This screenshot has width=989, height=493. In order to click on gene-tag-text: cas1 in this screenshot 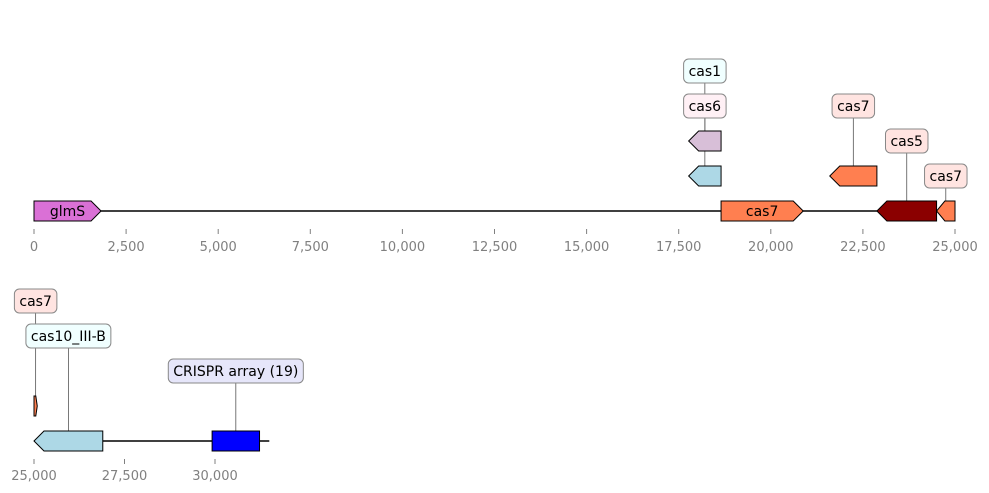, I will do `click(705, 72)`.